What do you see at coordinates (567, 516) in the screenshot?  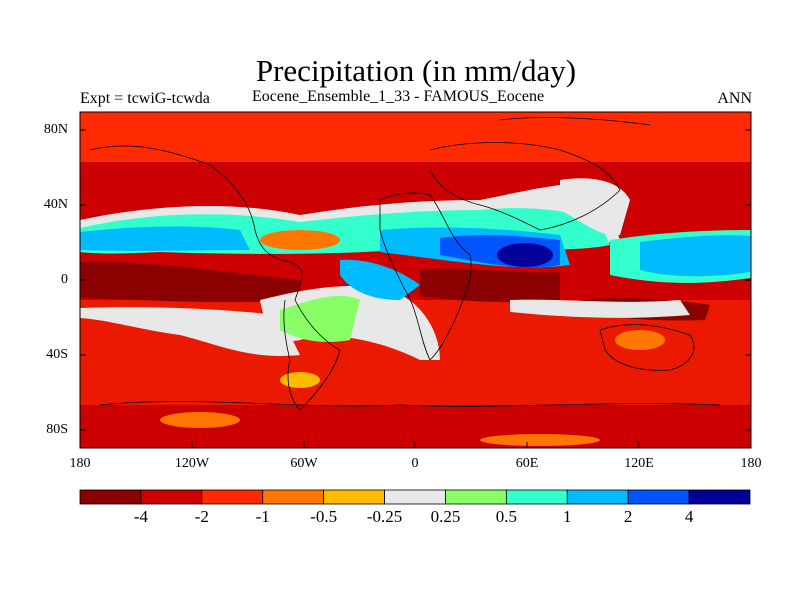 I see `colorbar-tick-label: 1` at bounding box center [567, 516].